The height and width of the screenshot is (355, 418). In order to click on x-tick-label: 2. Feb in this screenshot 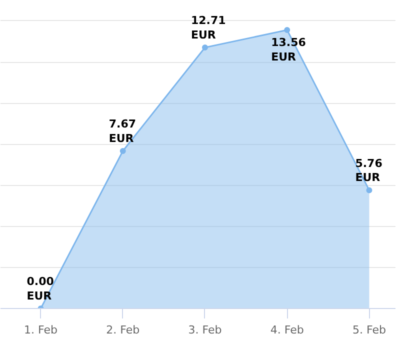, I will do `click(123, 330)`.